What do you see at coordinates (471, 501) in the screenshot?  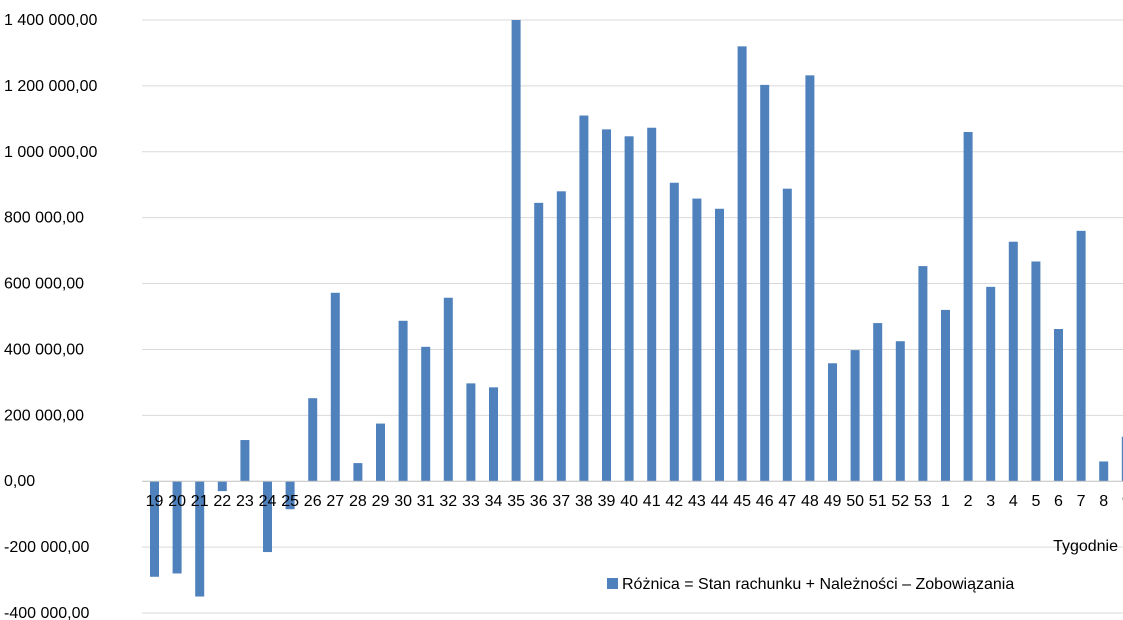 I see `x-tick-label: 33` at bounding box center [471, 501].